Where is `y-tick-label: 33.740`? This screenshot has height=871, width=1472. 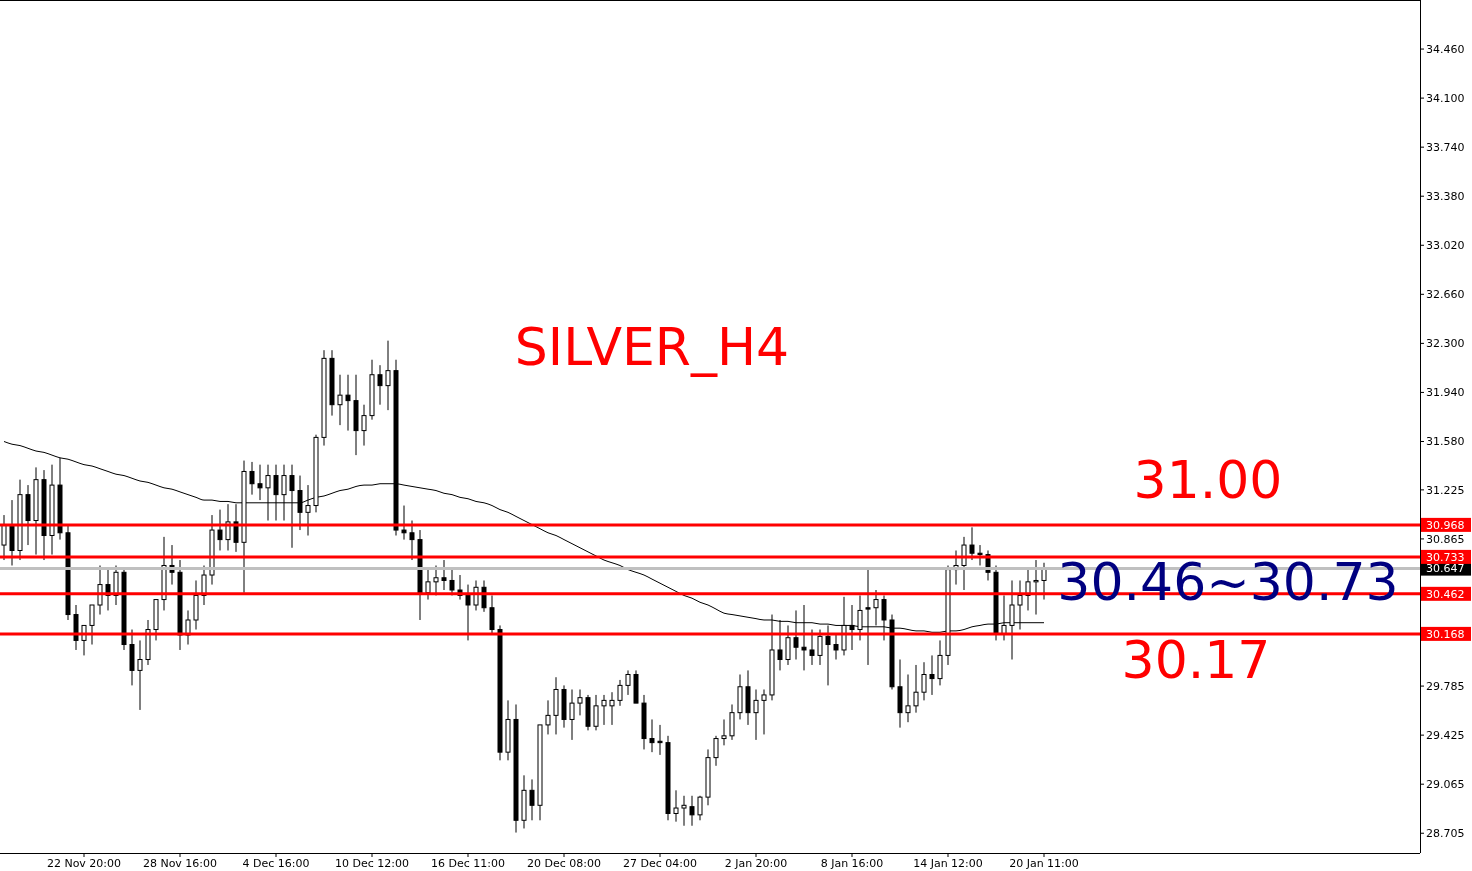
y-tick-label: 33.740 is located at coordinates (1445, 148).